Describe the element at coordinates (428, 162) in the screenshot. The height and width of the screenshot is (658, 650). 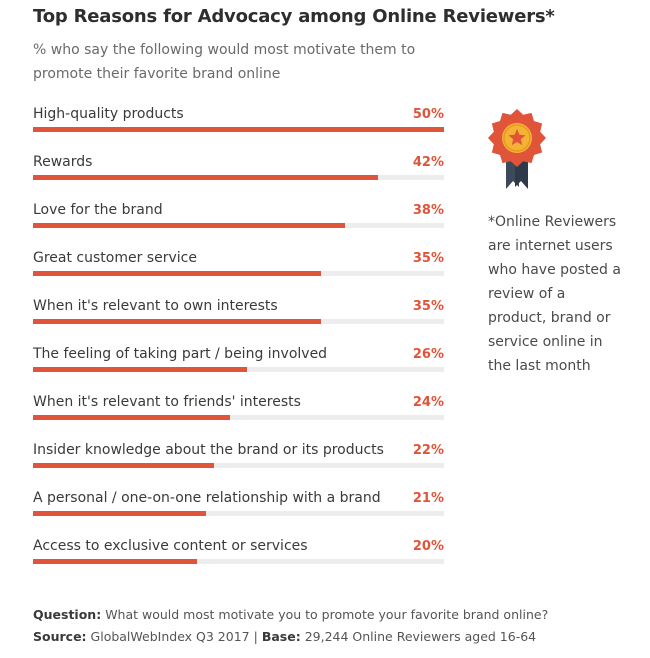
I see `bar-value-label: 42%` at that location.